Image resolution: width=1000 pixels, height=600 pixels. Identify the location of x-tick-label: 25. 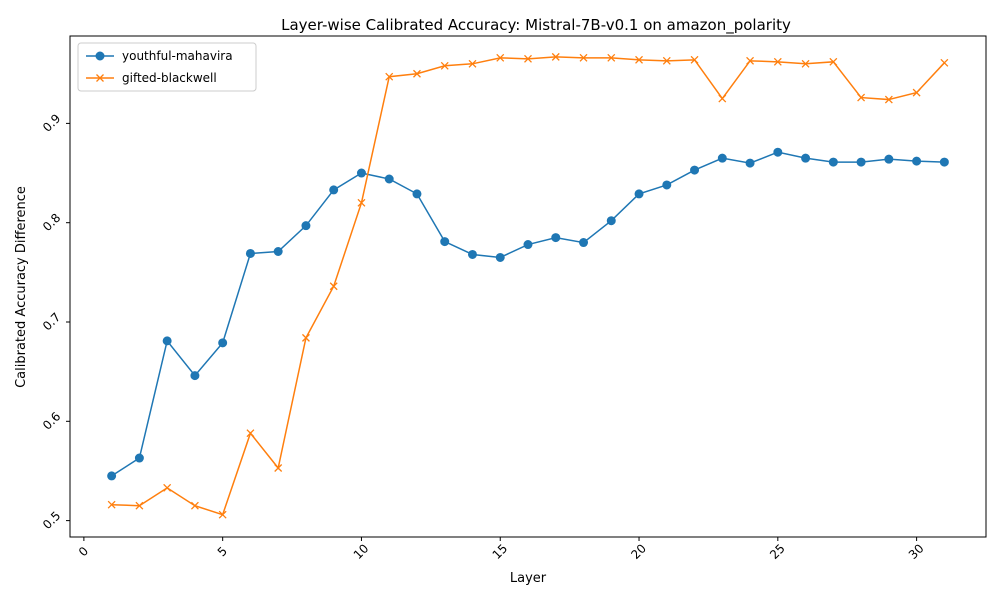
(777, 551).